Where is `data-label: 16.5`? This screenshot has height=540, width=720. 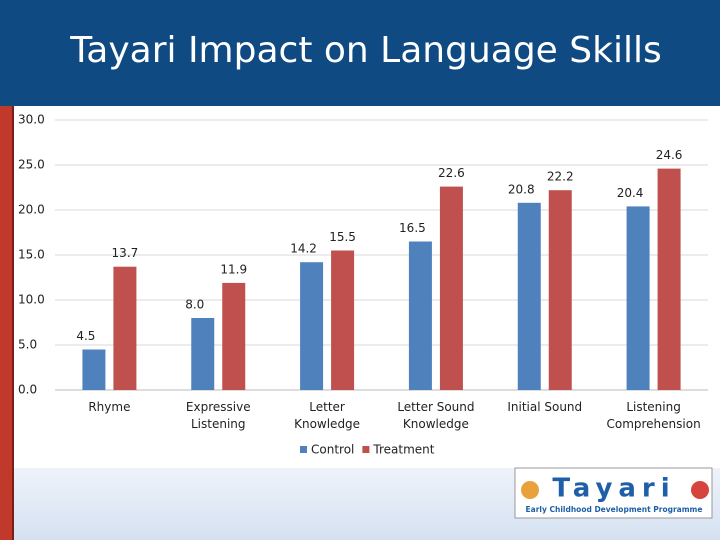
data-label: 16.5 is located at coordinates (412, 228).